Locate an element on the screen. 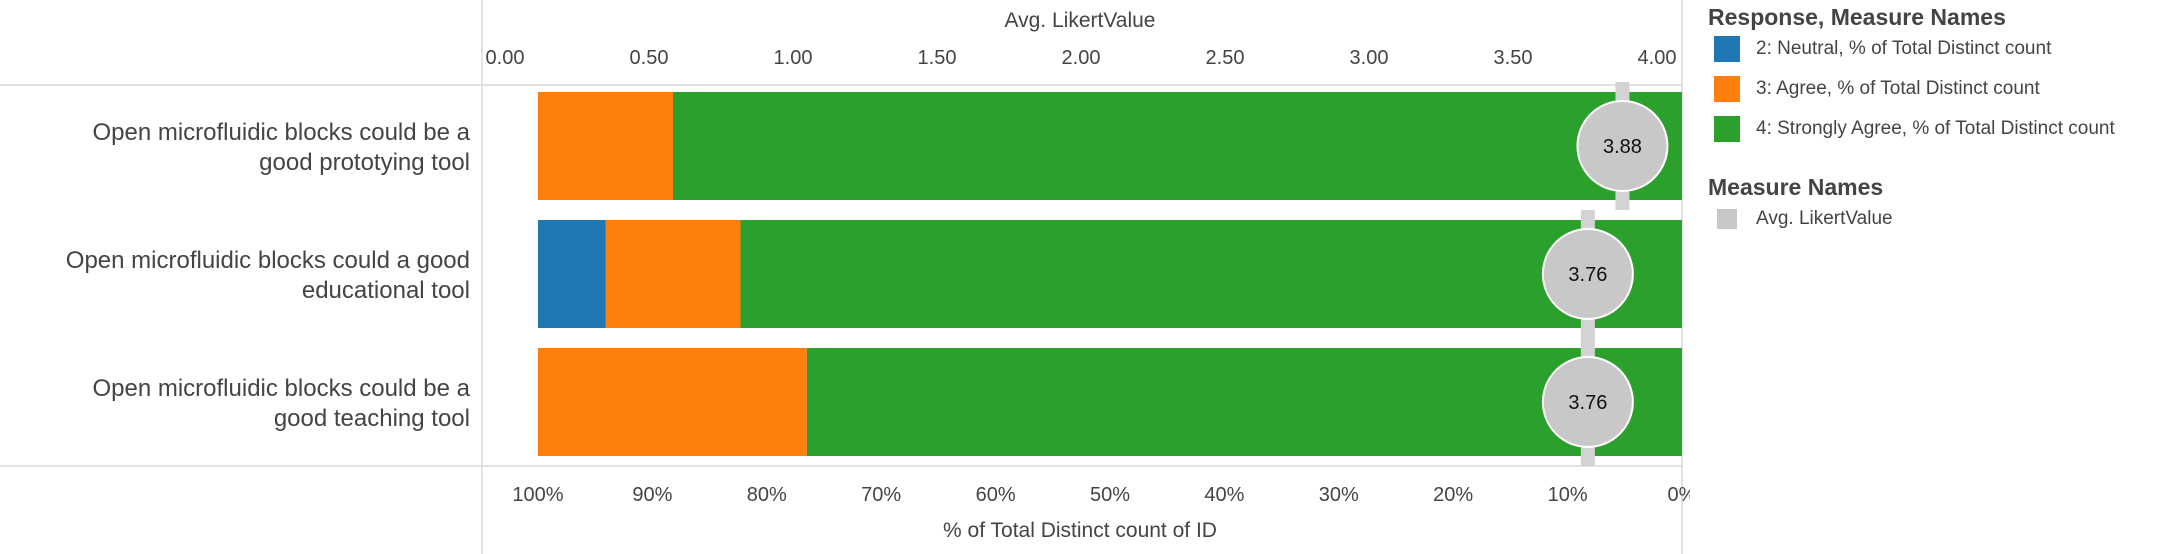 The height and width of the screenshot is (554, 2175). bottom-tick-label: 10% is located at coordinates (1568, 495).